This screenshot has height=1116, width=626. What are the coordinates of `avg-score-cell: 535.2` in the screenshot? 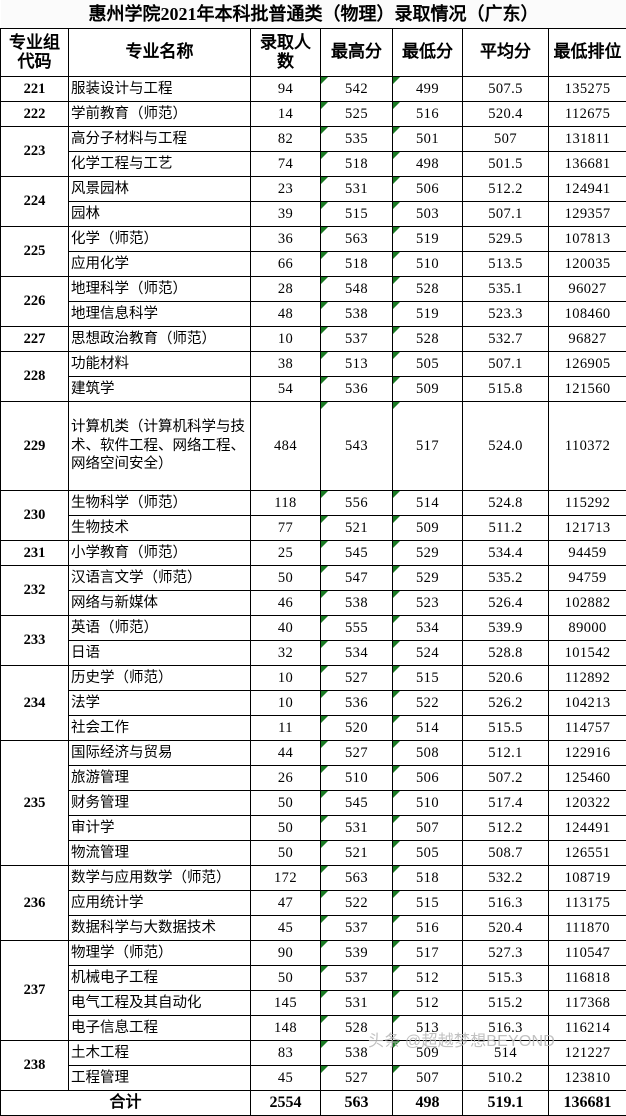 It's located at (506, 578).